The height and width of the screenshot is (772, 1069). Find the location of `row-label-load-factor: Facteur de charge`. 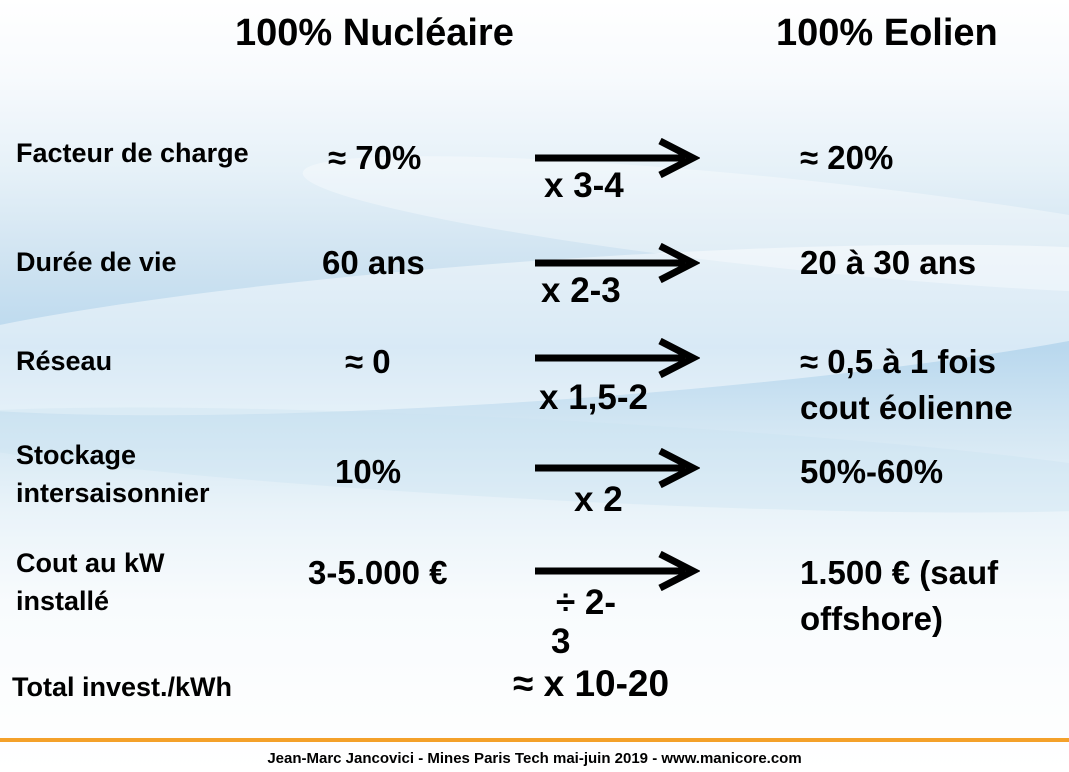

row-label-load-factor: Facteur de charge is located at coordinates (132, 153).